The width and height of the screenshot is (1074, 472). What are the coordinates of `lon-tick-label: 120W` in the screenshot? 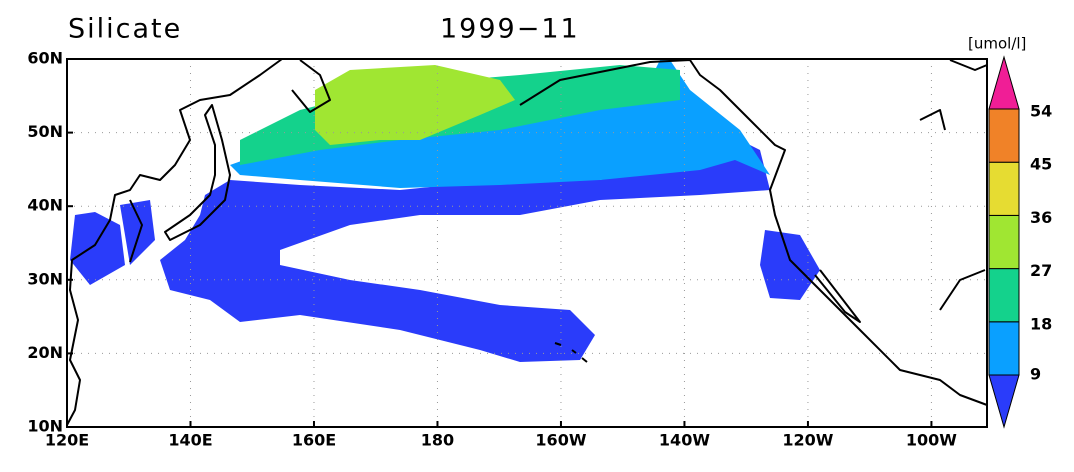 It's located at (807, 440).